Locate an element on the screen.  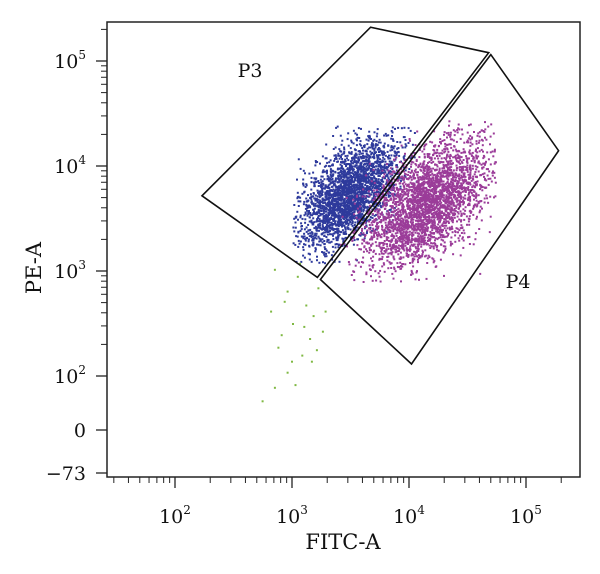
x-major-ticks is located at coordinates (350, 482).